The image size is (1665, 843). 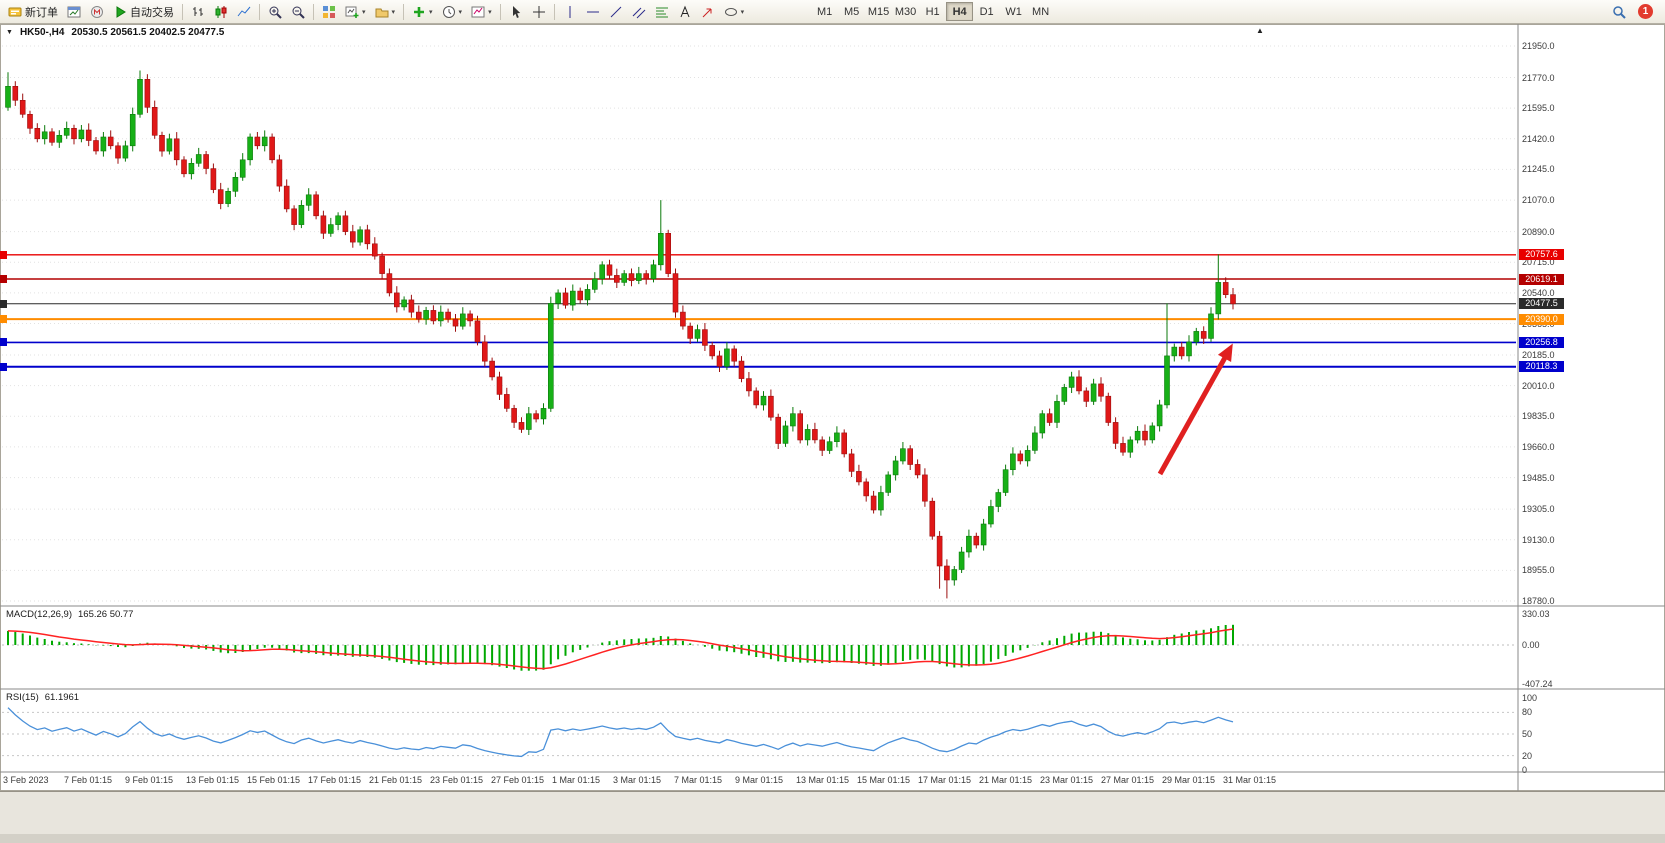 I want to click on new-order-label: 新订单, so click(x=41, y=12).